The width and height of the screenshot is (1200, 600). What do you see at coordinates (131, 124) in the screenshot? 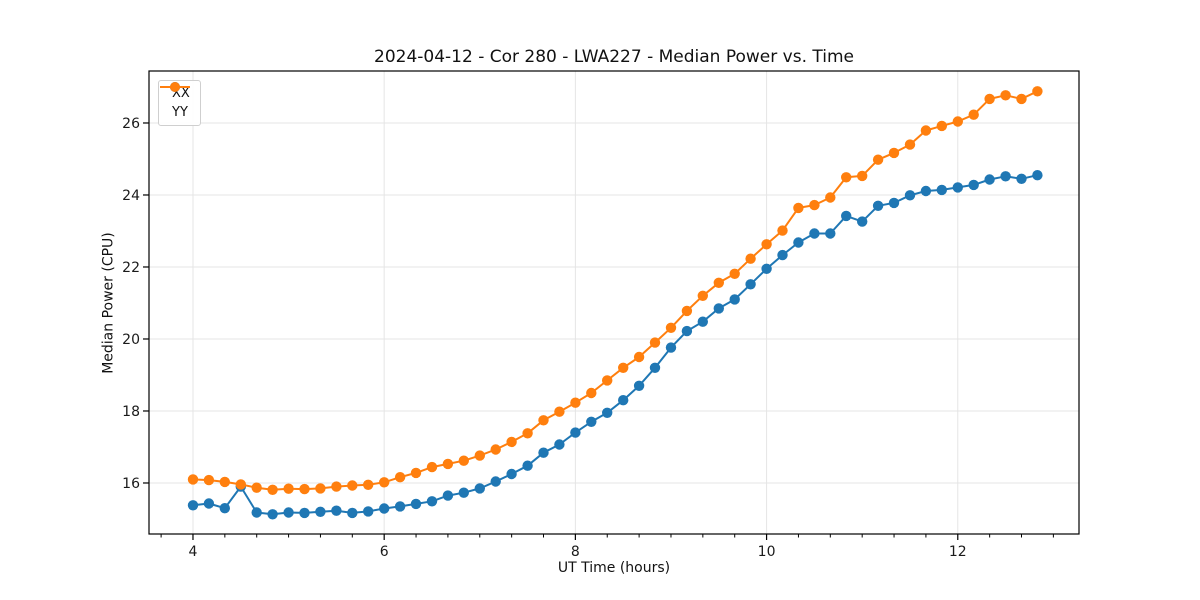
I see `y-tick-label: 26` at bounding box center [131, 124].